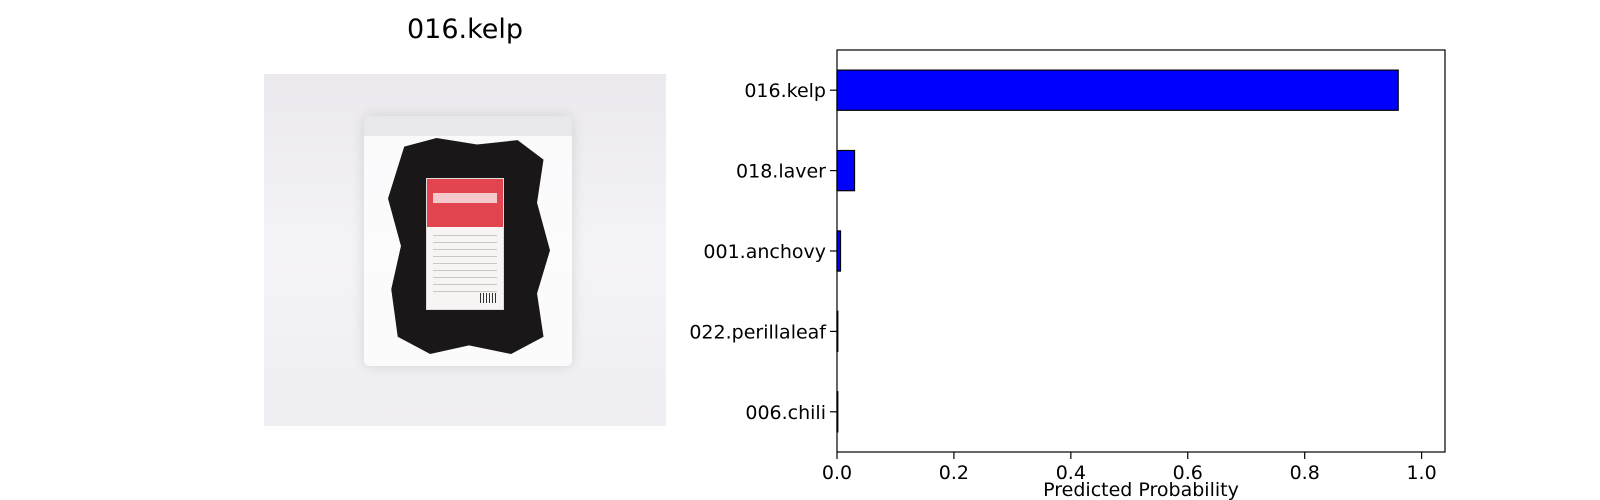  I want to click on x-tick-label-2: 0.4, so click(1071, 473).